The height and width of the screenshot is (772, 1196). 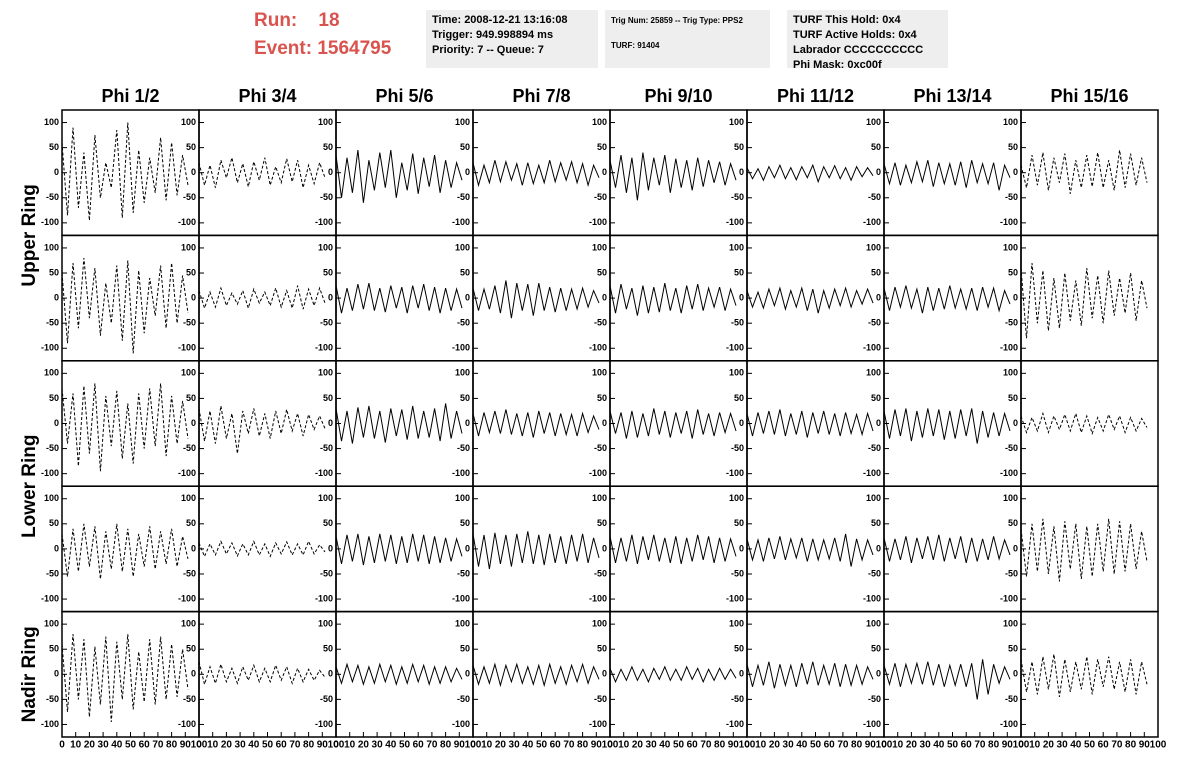 I want to click on column-label: Phi 11/12, so click(x=815, y=96).